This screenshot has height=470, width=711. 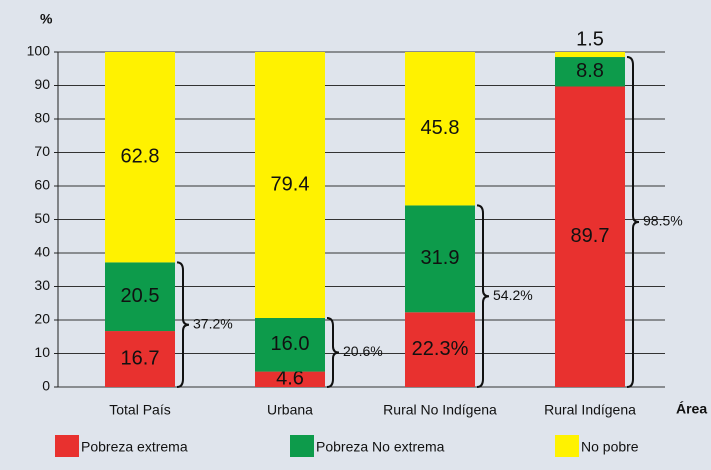 What do you see at coordinates (46, 19) in the screenshot?
I see `y-axis-label: %` at bounding box center [46, 19].